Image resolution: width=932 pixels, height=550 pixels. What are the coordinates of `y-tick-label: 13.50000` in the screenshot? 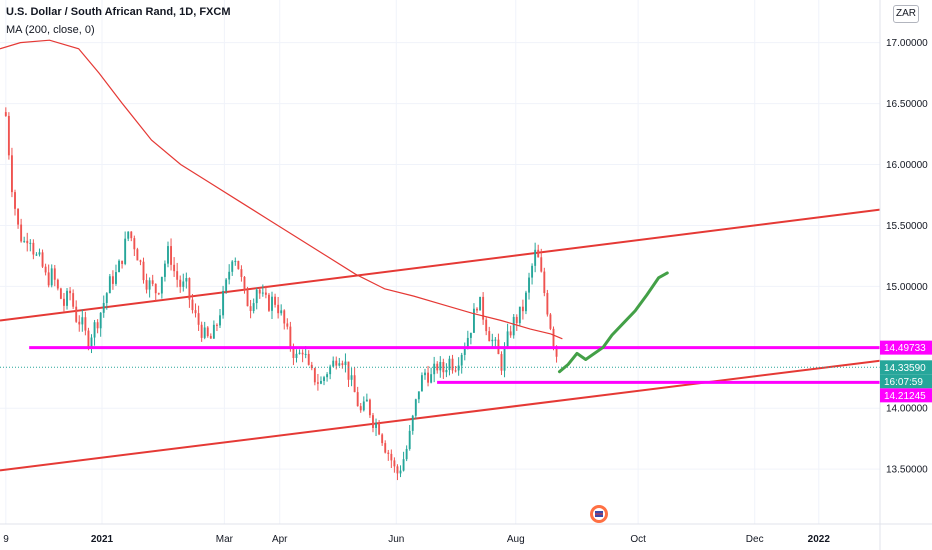 It's located at (907, 470).